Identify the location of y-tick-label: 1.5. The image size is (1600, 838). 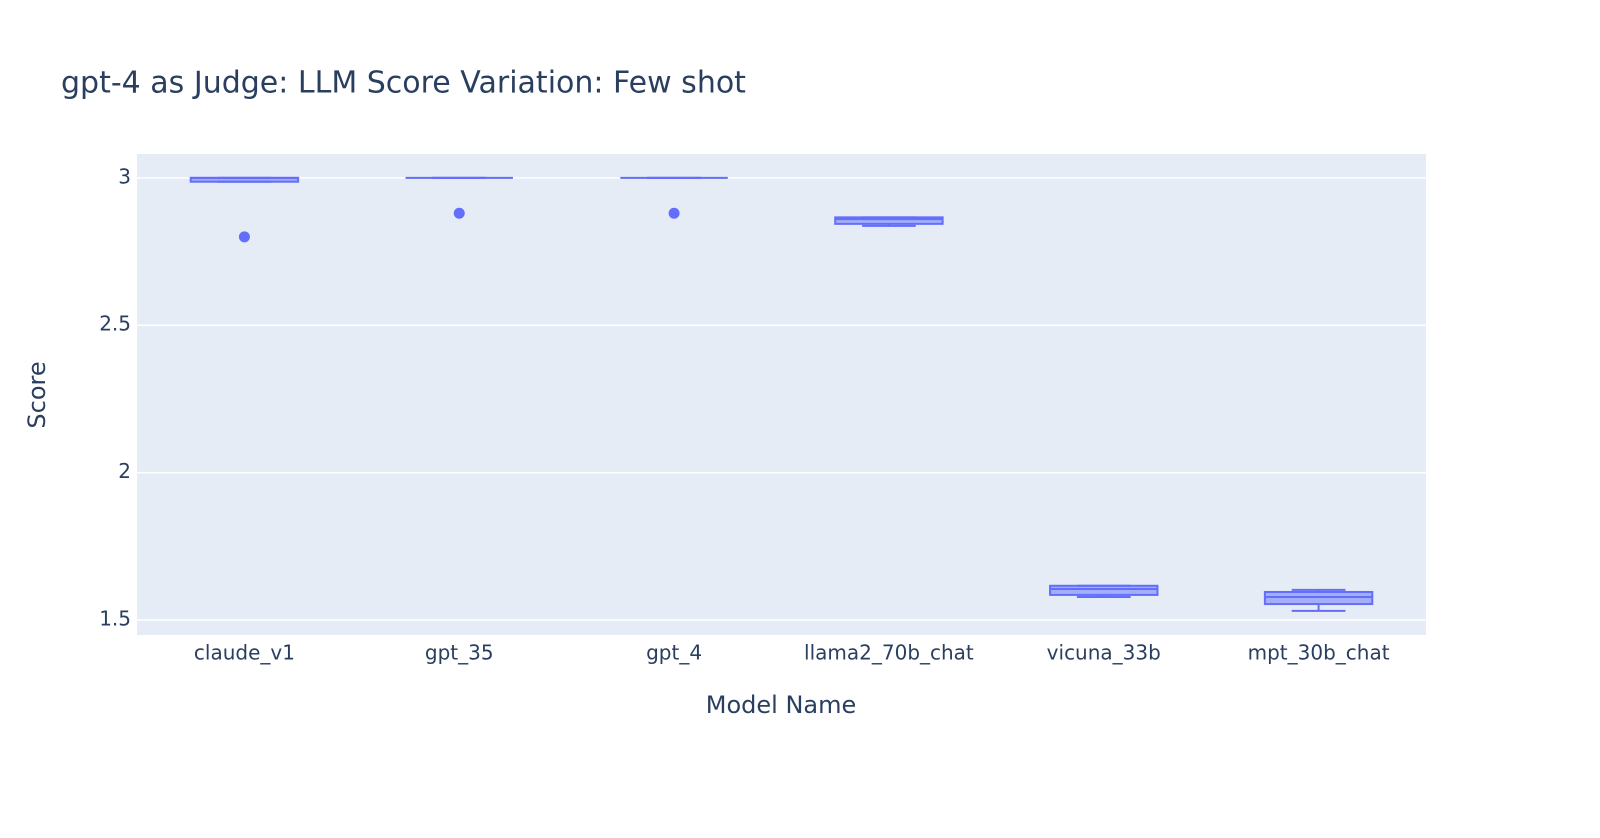
(115, 618).